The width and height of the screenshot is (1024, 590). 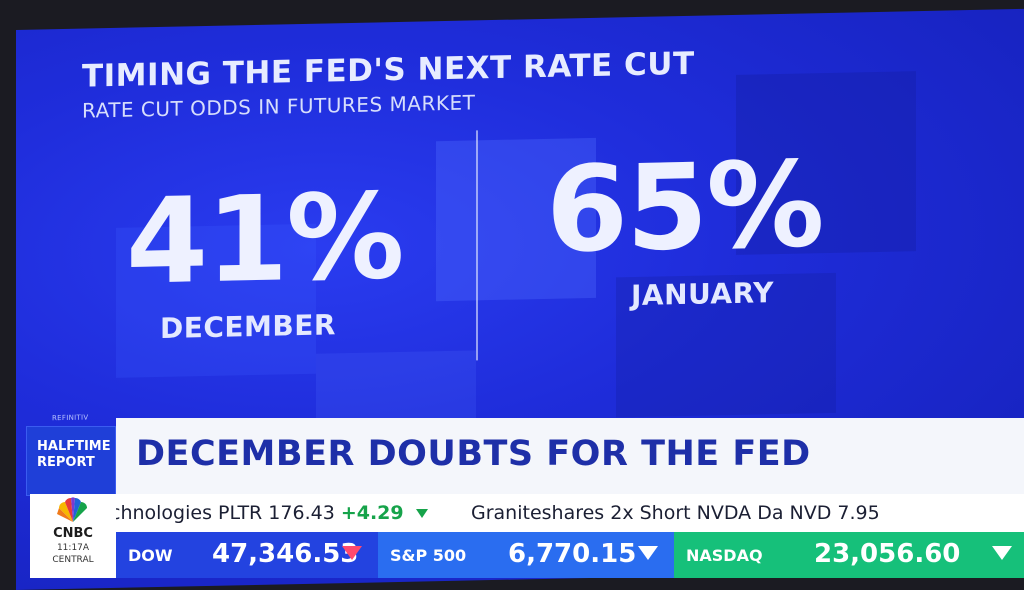 What do you see at coordinates (702, 294) in the screenshot?
I see `january-odds-label: JANUARY` at bounding box center [702, 294].